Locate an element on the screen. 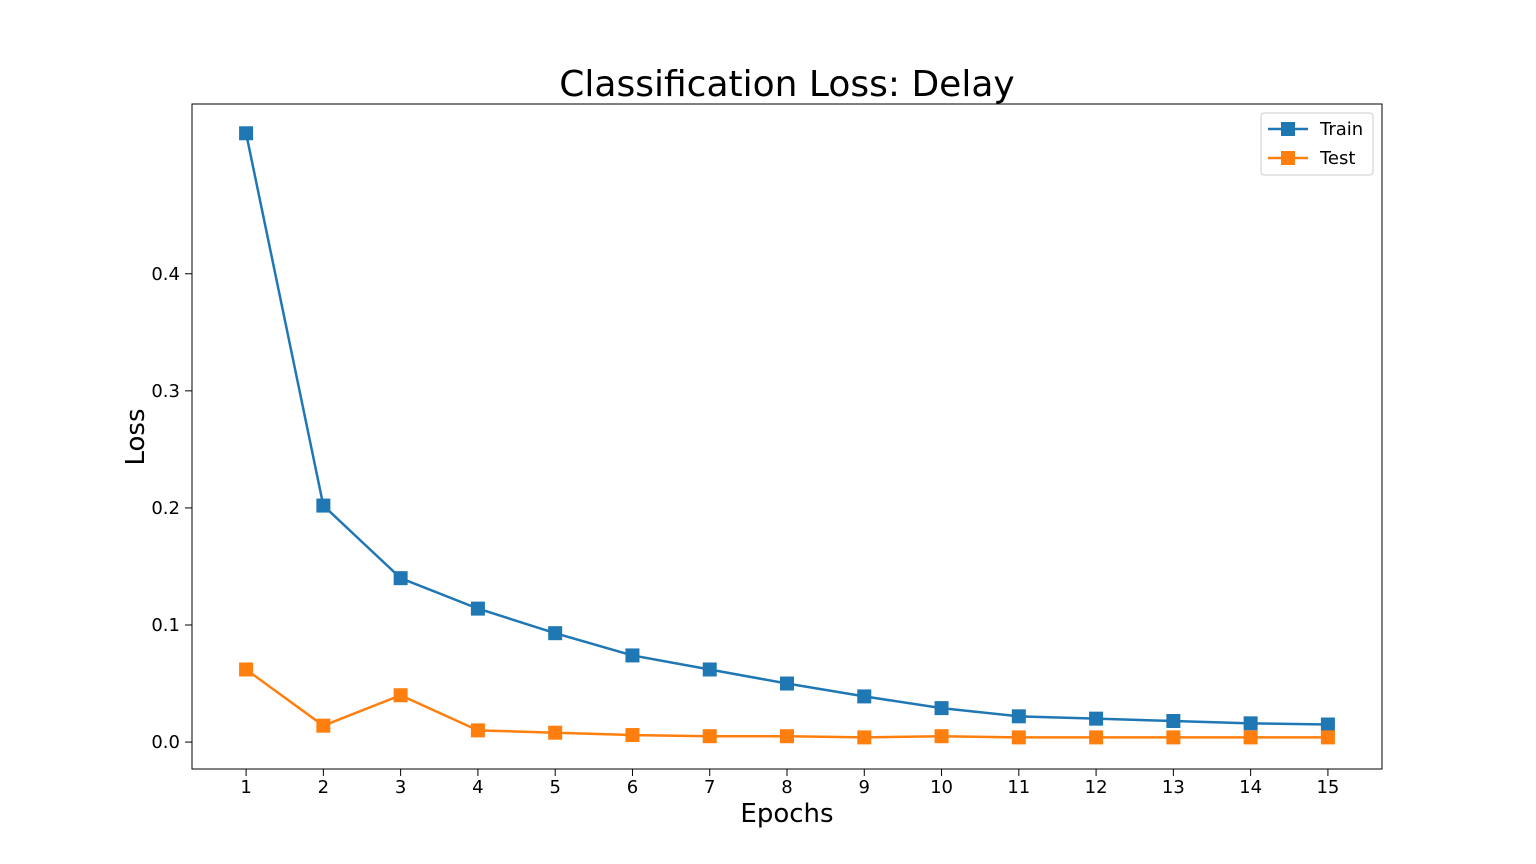 The image size is (1536, 864). x-tick-label: 15 is located at coordinates (1327, 787).